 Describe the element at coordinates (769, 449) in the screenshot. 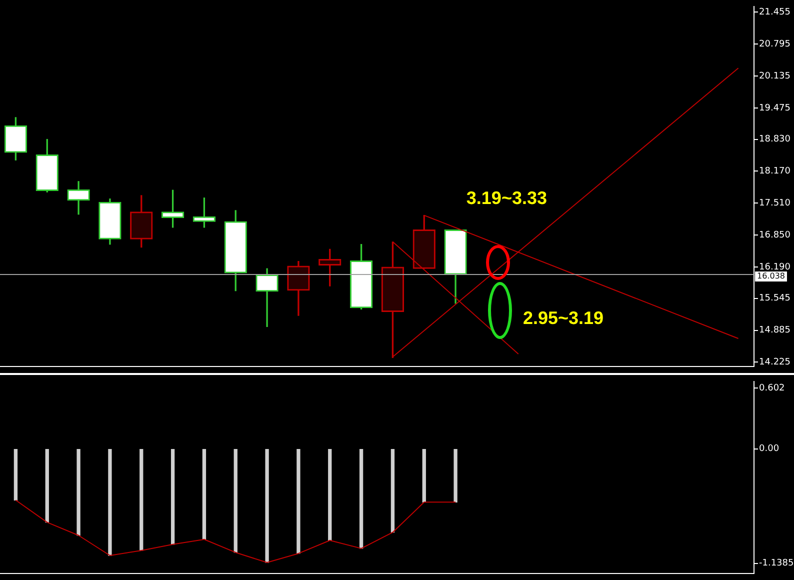

I see `y-tick-label: 0.00` at that location.